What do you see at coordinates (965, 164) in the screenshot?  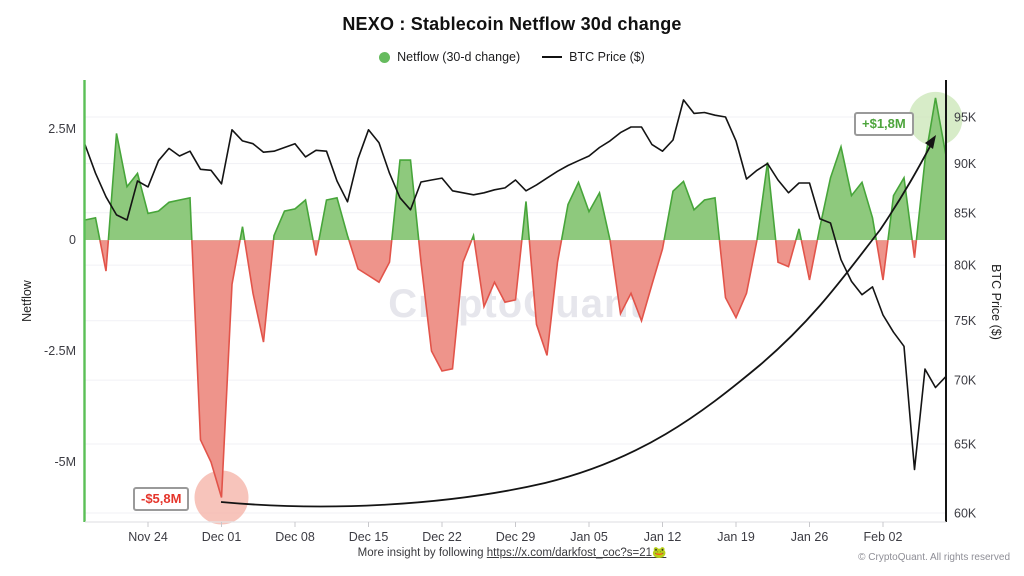 I see `right-tick-label: 90K` at bounding box center [965, 164].